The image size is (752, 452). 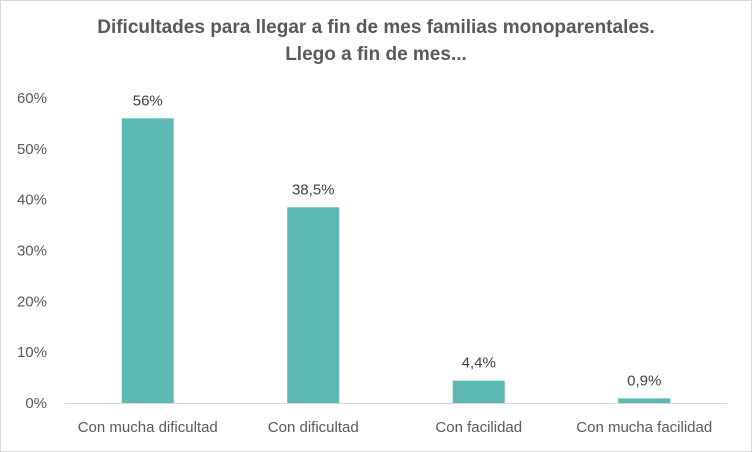 What do you see at coordinates (32, 200) in the screenshot?
I see `y-tick-label: 40%` at bounding box center [32, 200].